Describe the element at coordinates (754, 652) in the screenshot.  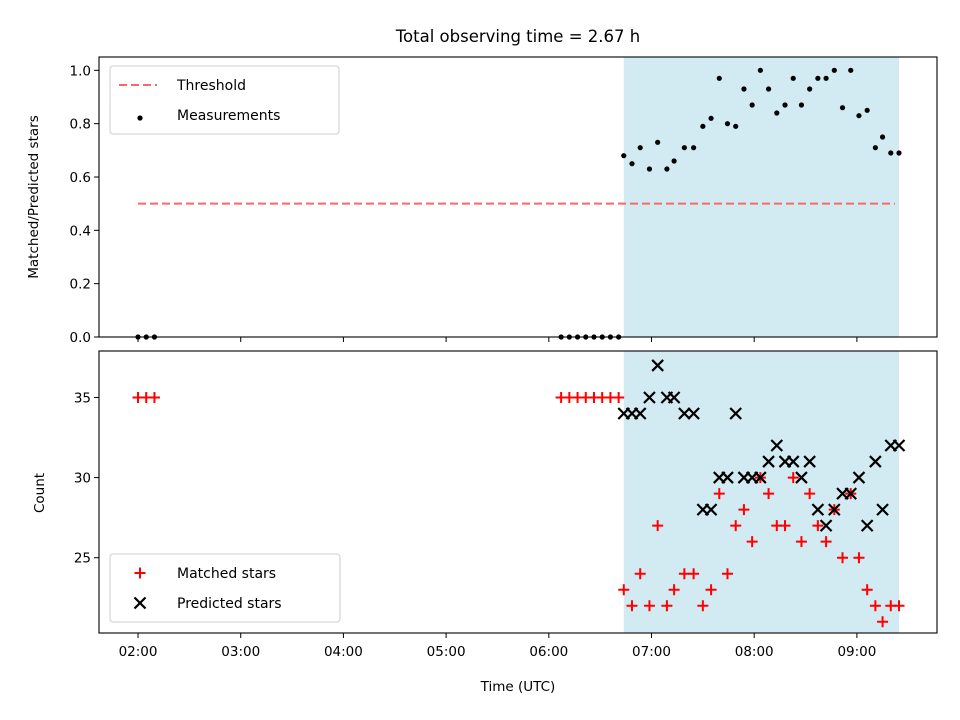
I see `x-tick-label: 08:00` at that location.